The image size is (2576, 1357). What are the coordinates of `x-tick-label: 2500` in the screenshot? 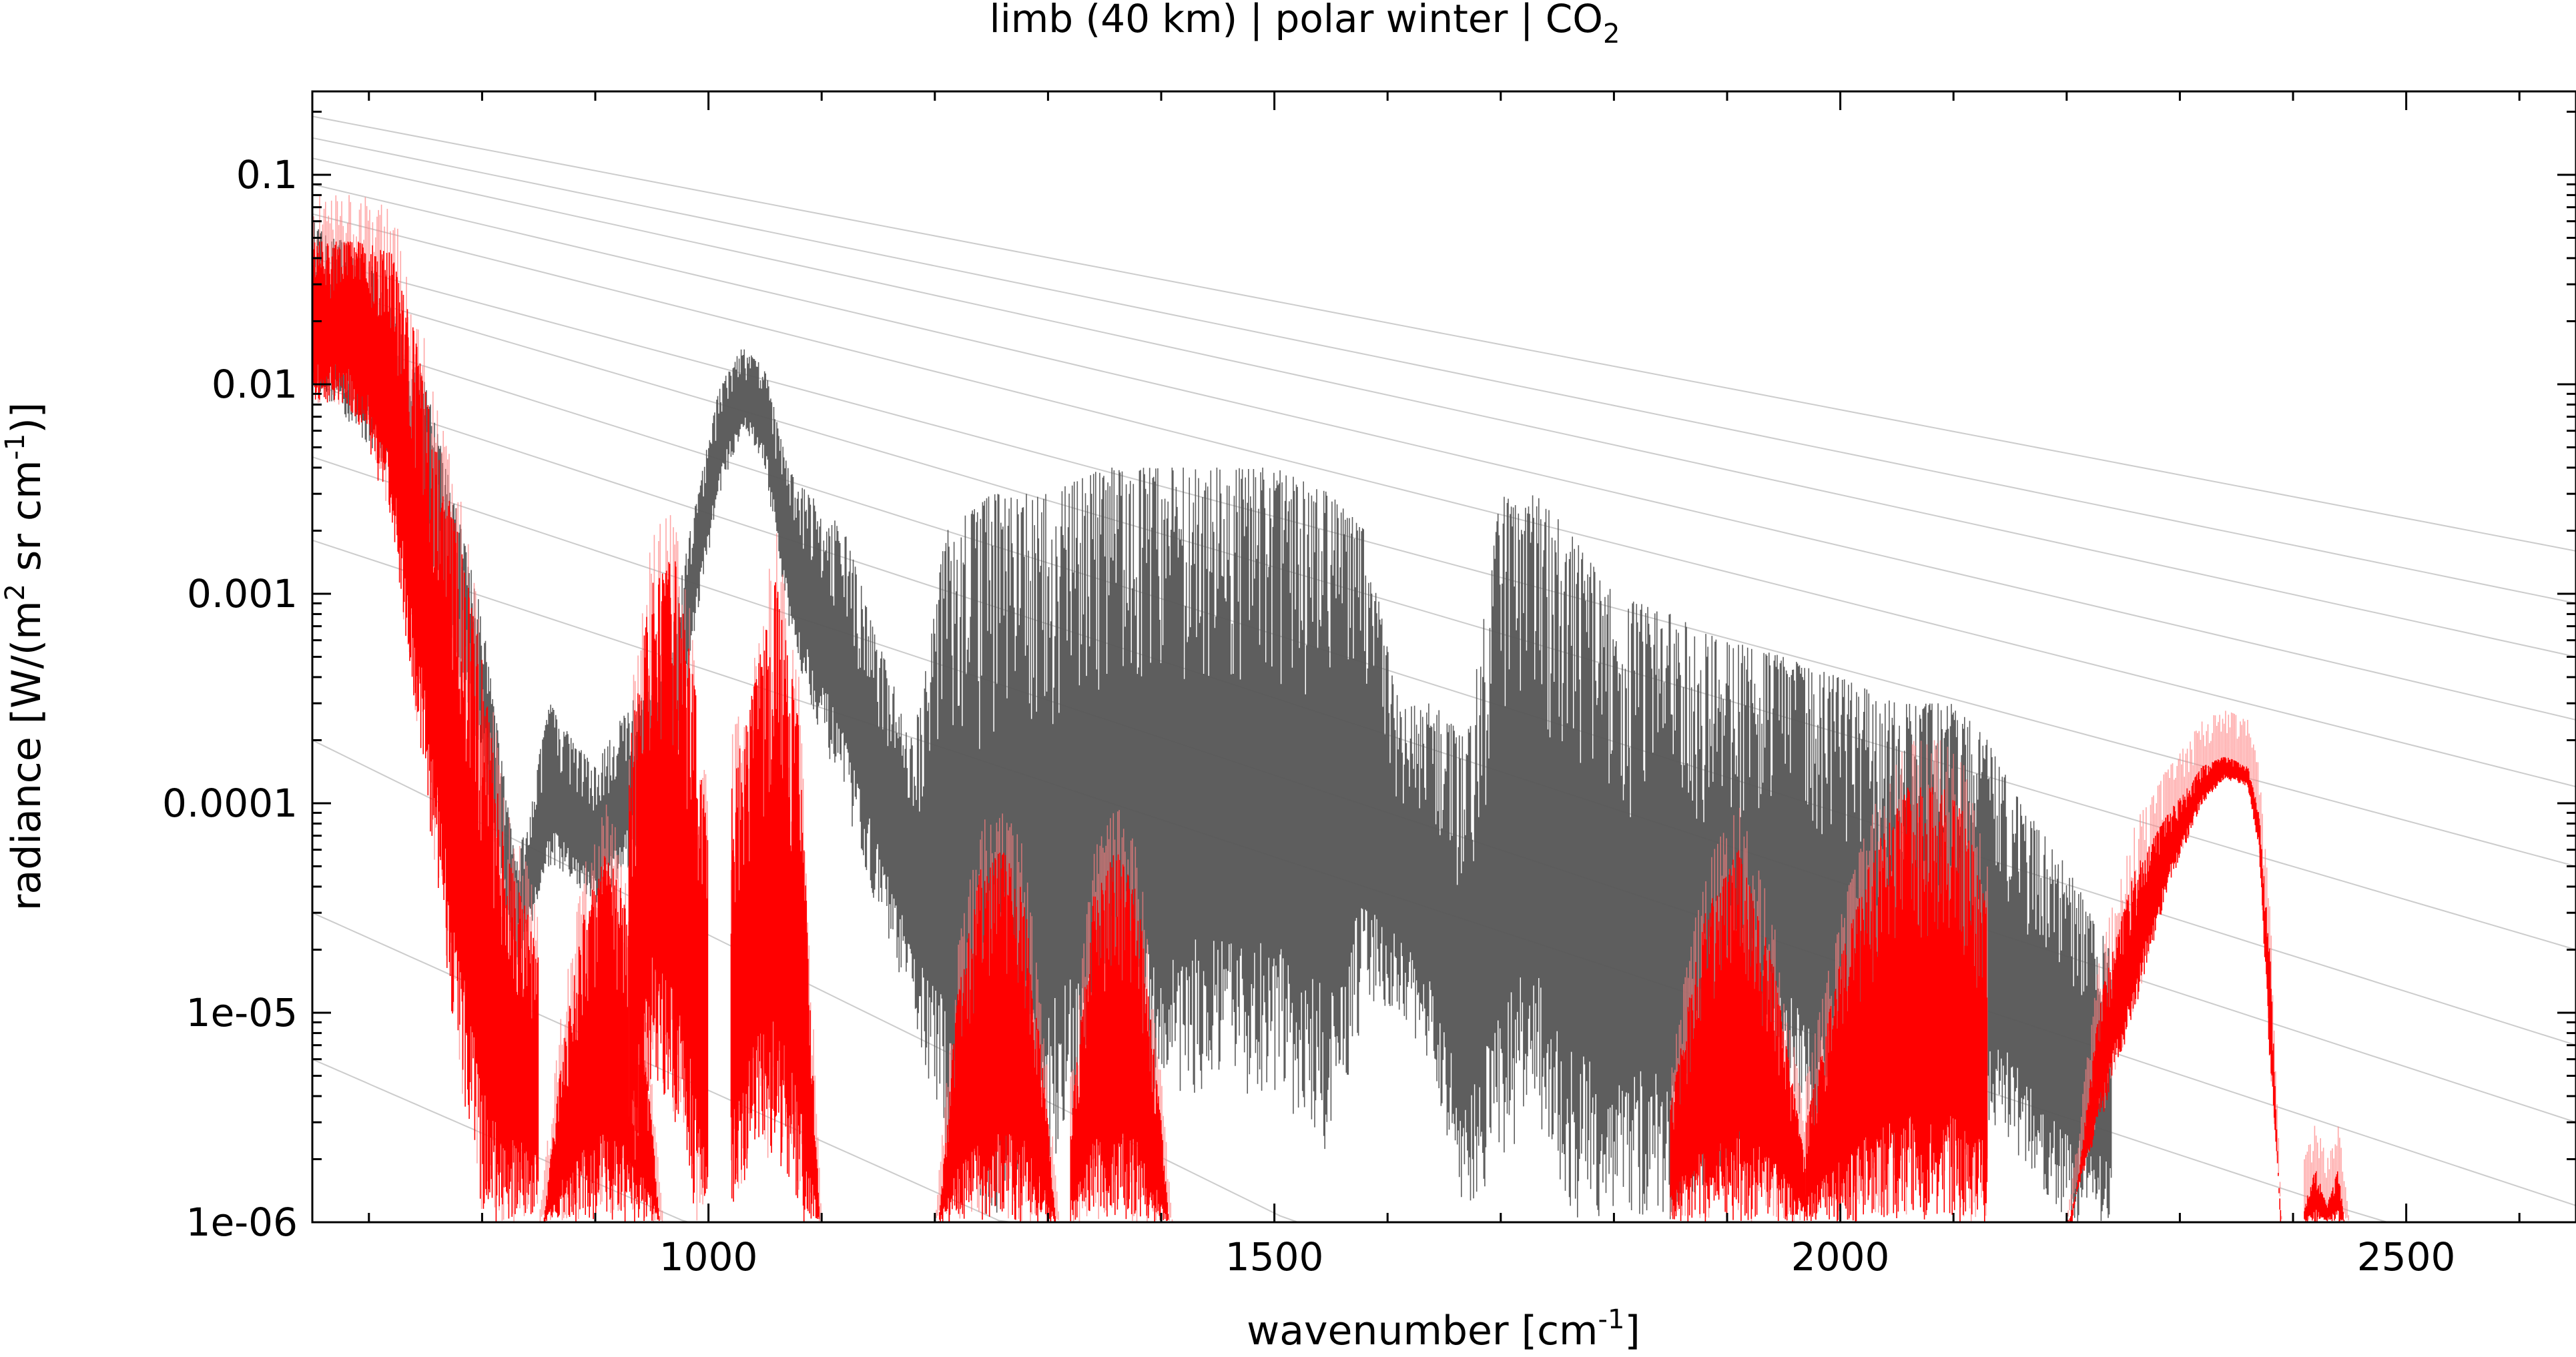 It's located at (2406, 1257).